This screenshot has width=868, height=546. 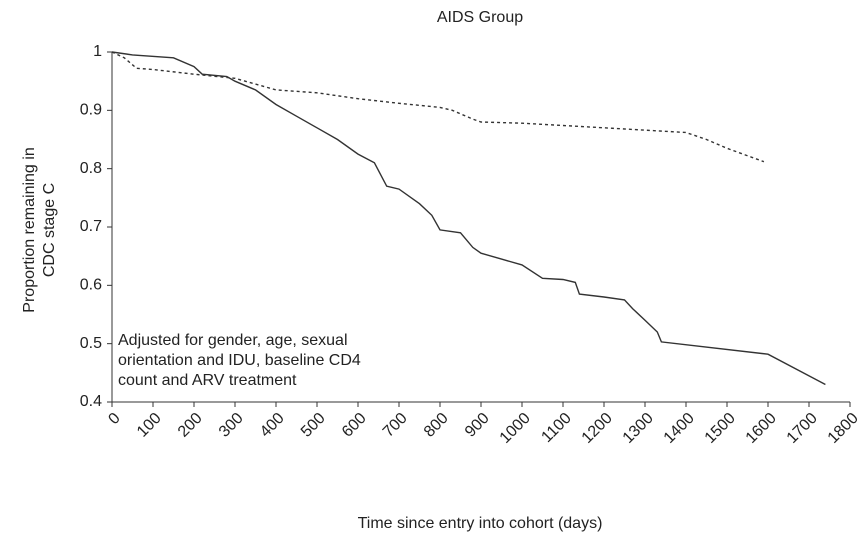 What do you see at coordinates (395, 425) in the screenshot?
I see `x-tick-label: 700` at bounding box center [395, 425].